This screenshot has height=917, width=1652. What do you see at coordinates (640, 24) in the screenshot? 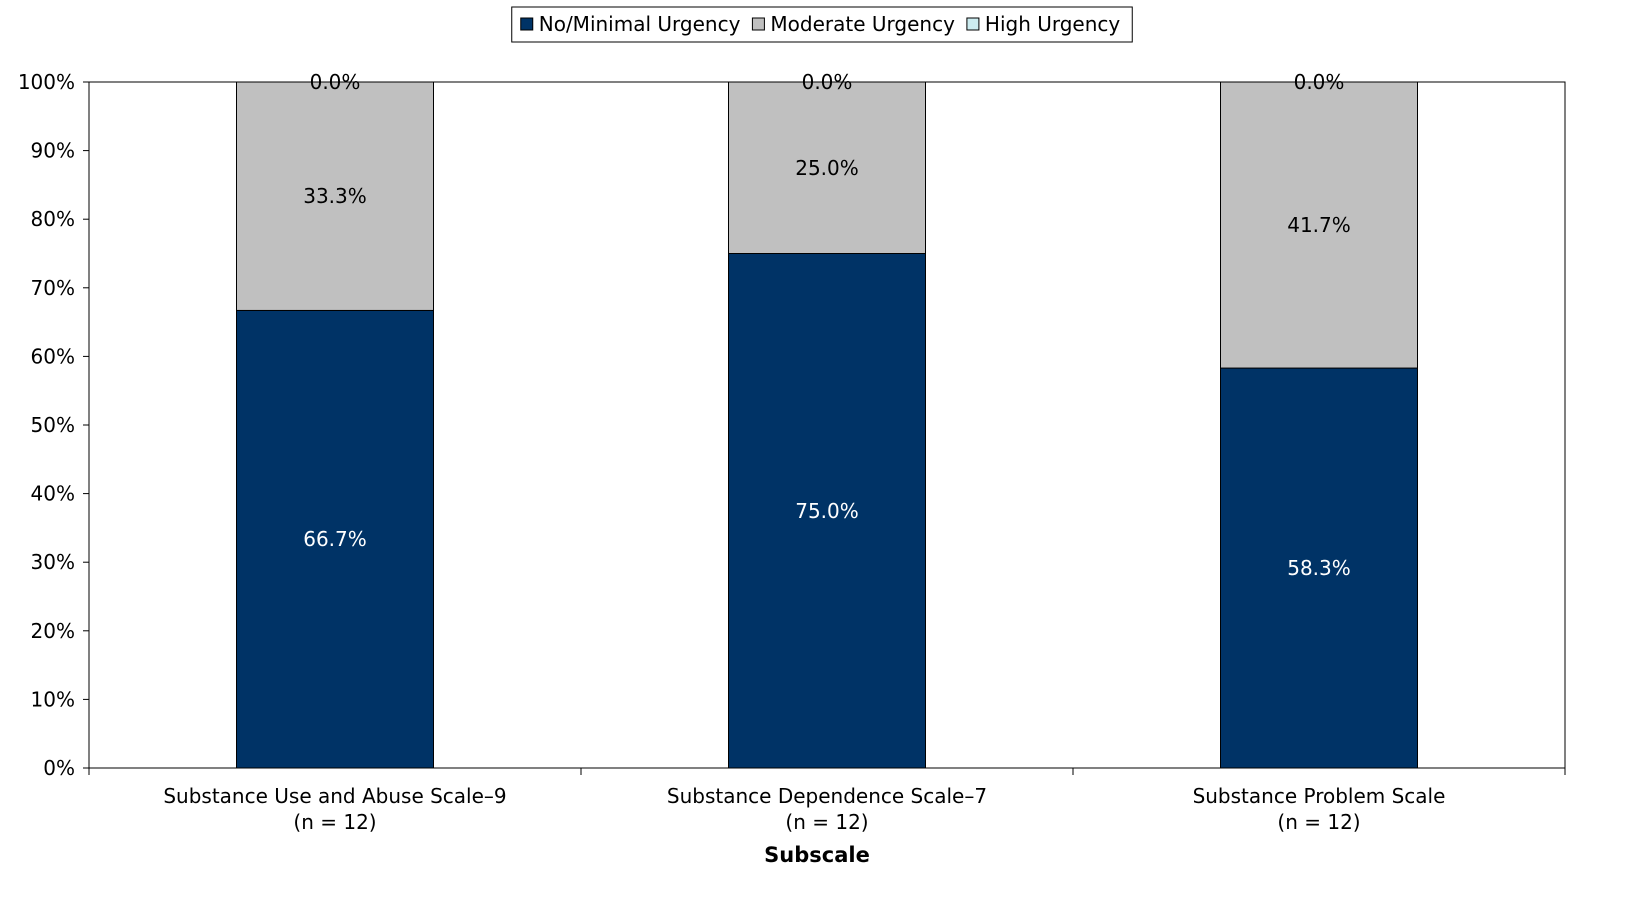
I see `legend-label: No/Minimal Urgency` at bounding box center [640, 24].